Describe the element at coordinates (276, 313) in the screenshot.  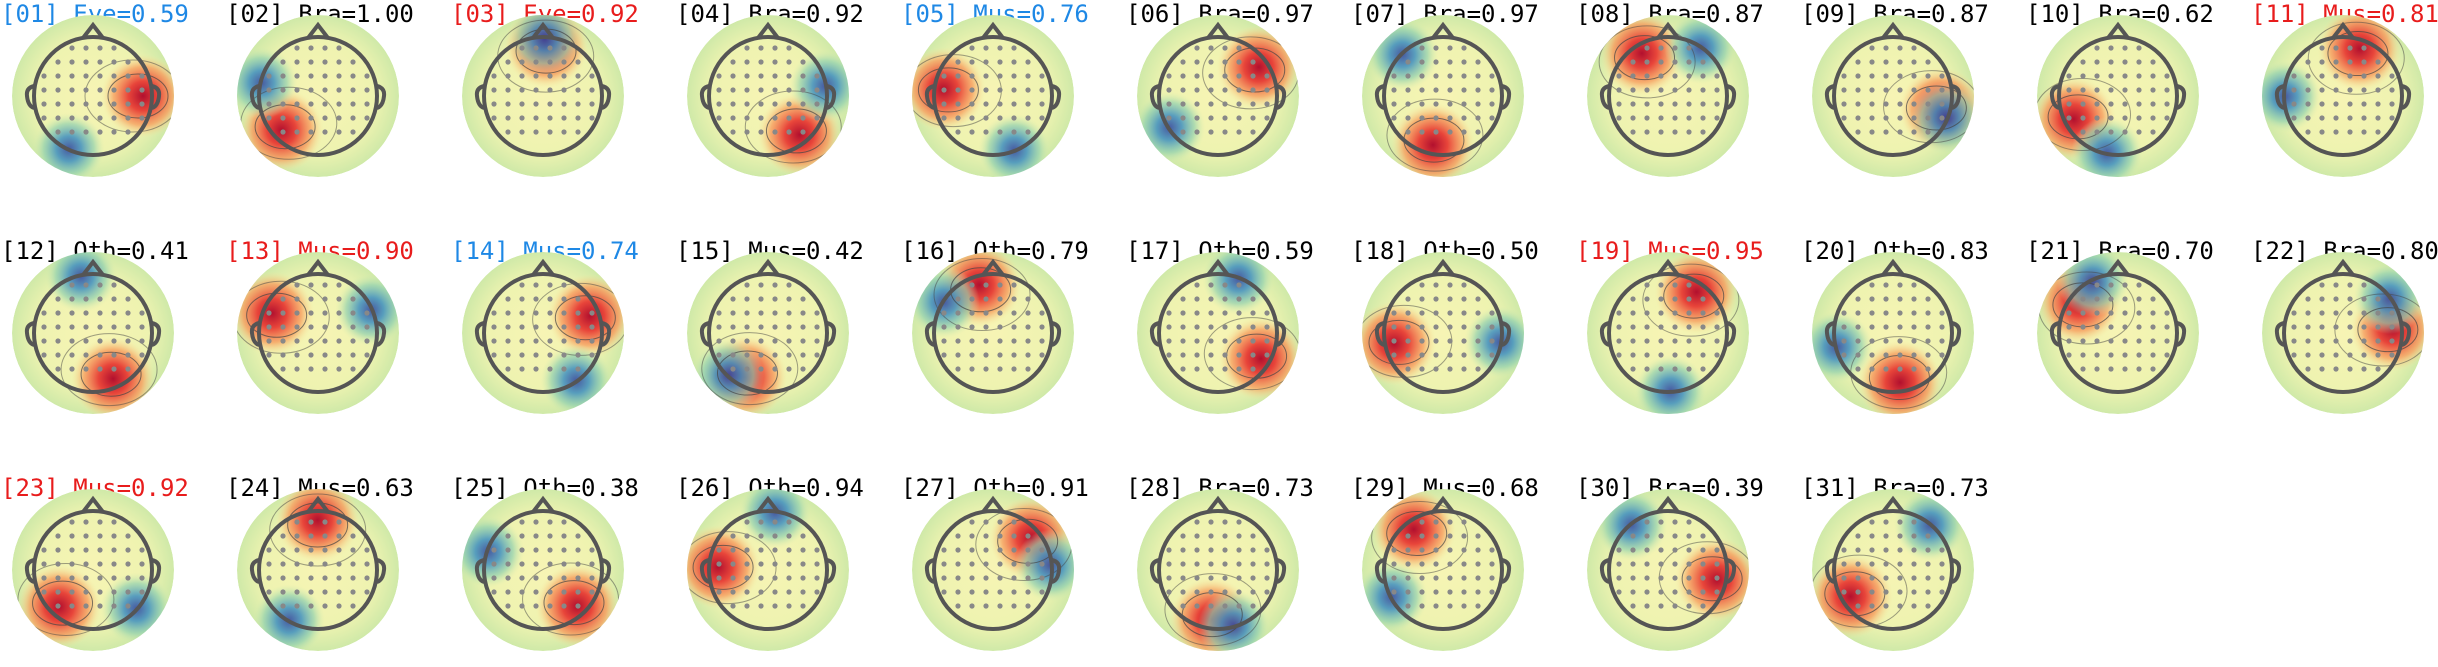
I see `blob` at that location.